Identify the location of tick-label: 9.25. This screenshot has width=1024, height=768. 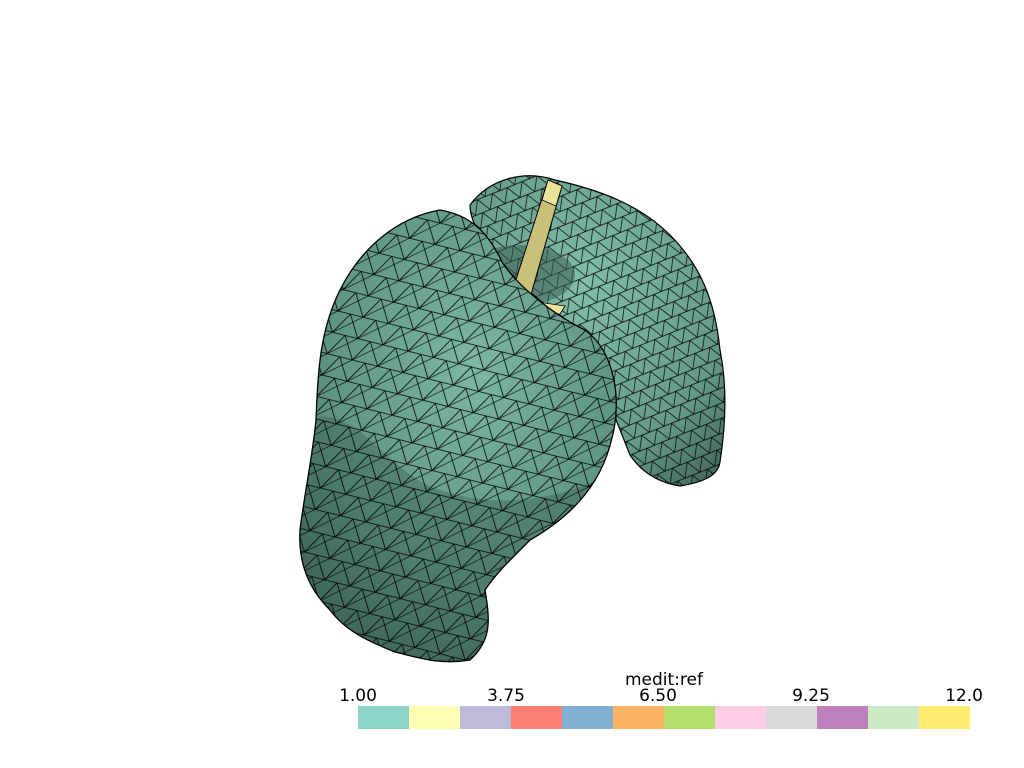
(811, 696).